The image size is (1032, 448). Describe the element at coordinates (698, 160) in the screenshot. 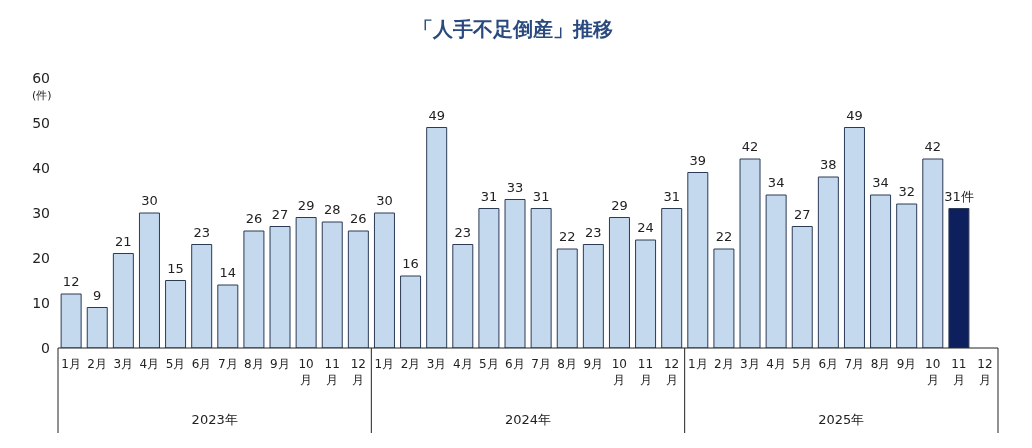

I see `data-label: 39` at that location.